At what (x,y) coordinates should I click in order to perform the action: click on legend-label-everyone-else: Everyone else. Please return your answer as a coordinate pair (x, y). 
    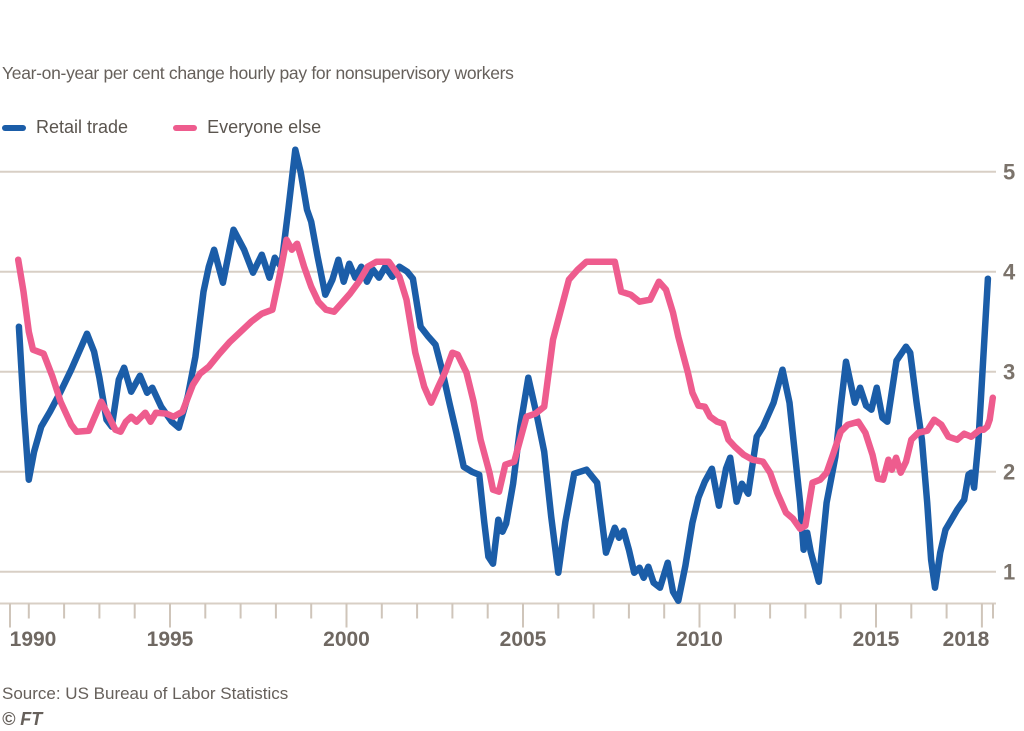
    Looking at the image, I should click on (264, 127).